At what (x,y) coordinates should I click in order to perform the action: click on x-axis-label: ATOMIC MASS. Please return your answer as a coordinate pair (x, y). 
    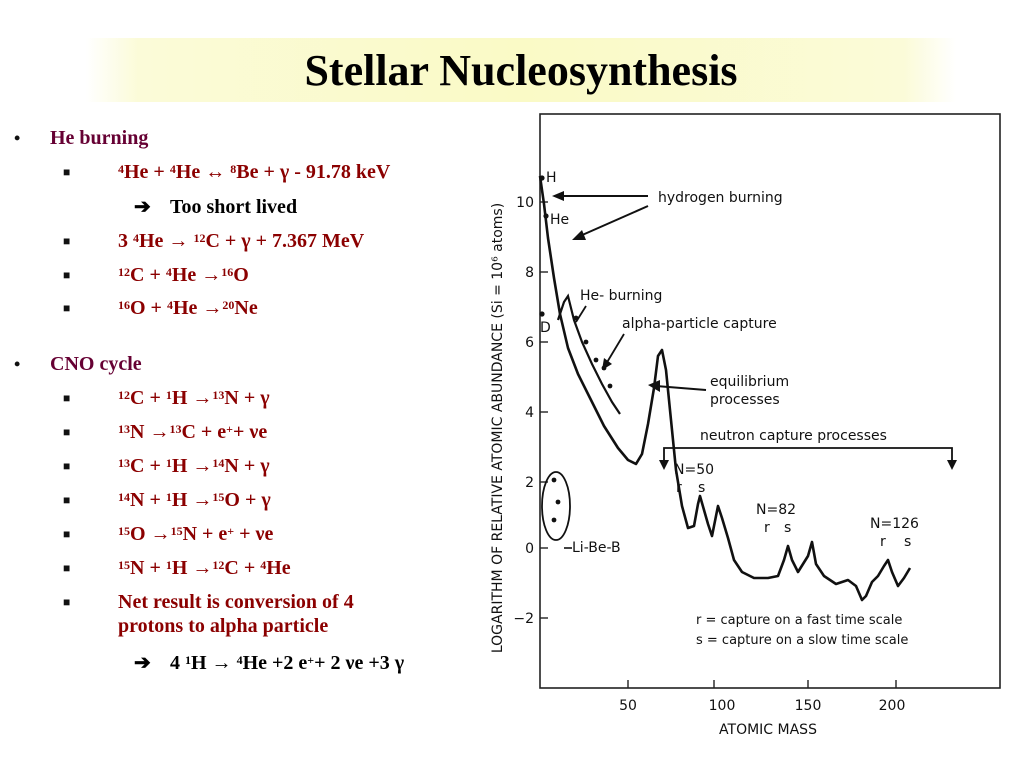
    Looking at the image, I should click on (768, 730).